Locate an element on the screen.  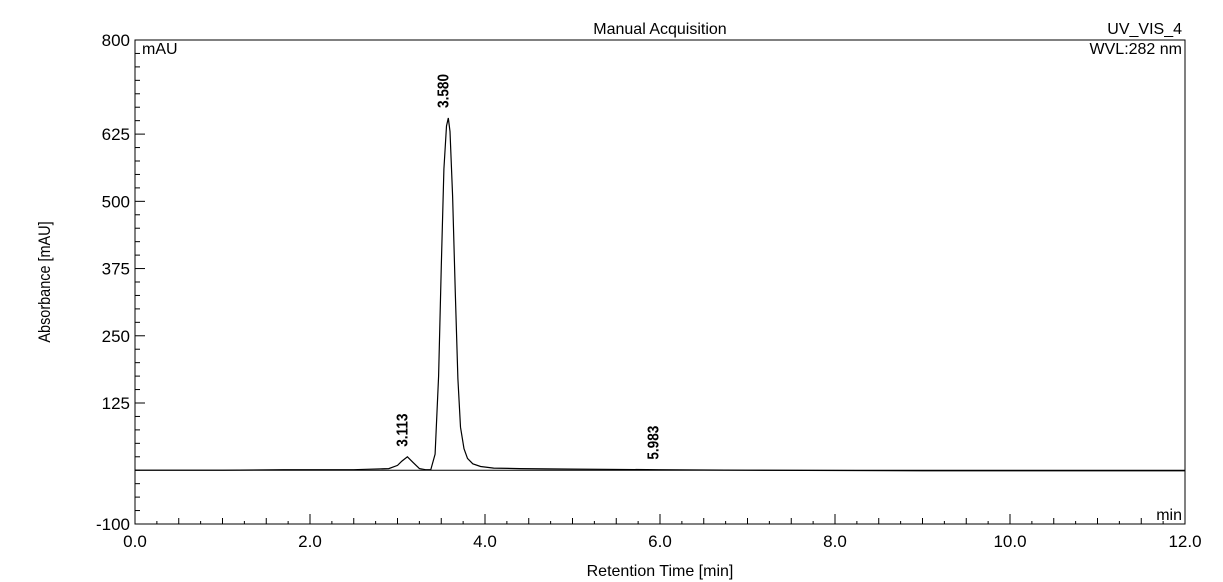
y-unit-label: mAU is located at coordinates (160, 49).